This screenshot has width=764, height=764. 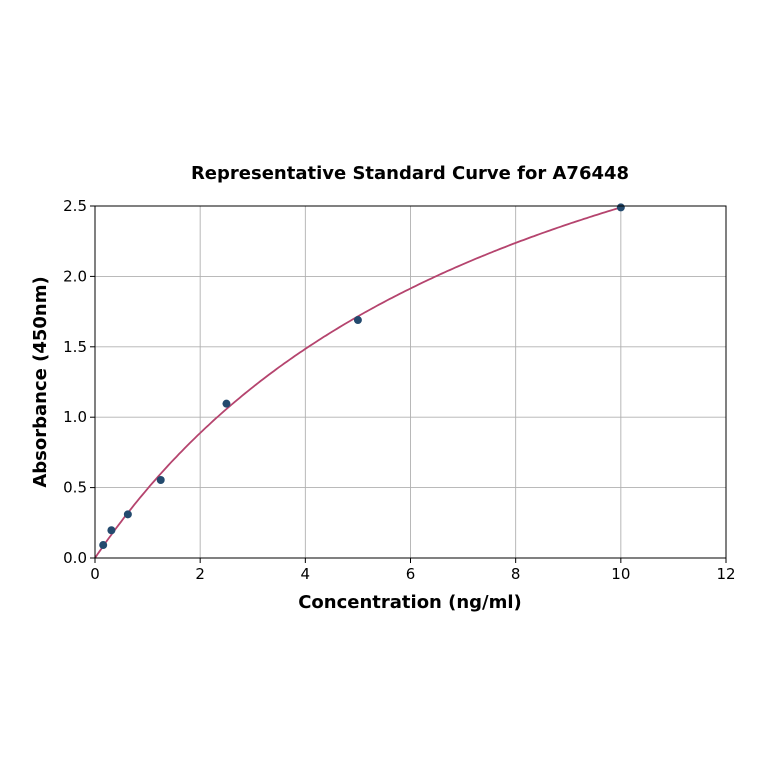 I want to click on chart-title: Representative Standard Curve for A76448, so click(x=410, y=173).